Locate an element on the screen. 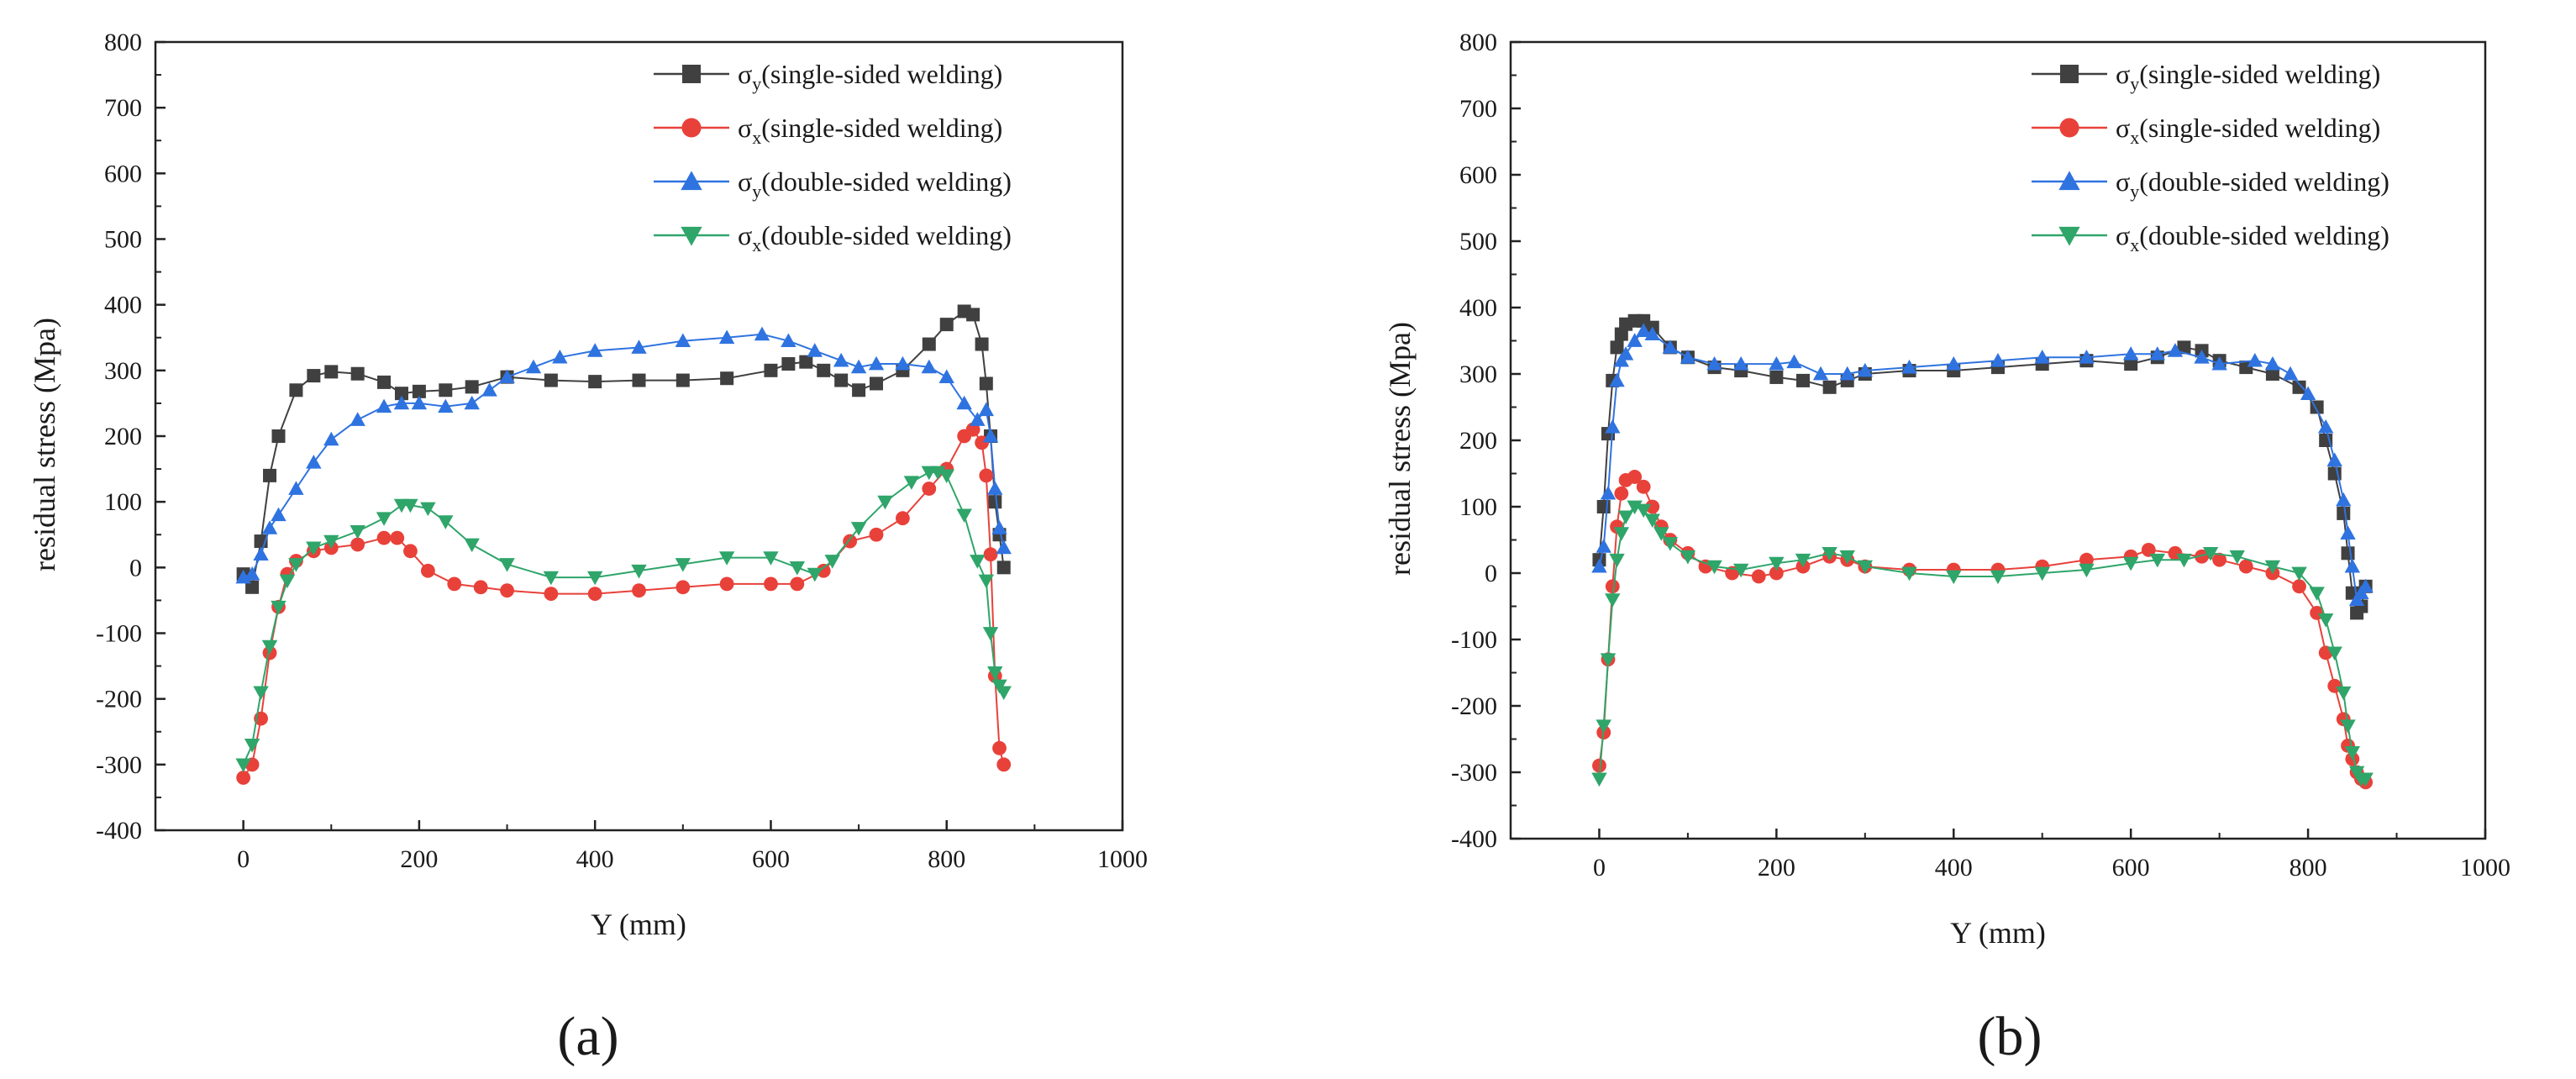  x-tick-label: 400 is located at coordinates (1954, 868).